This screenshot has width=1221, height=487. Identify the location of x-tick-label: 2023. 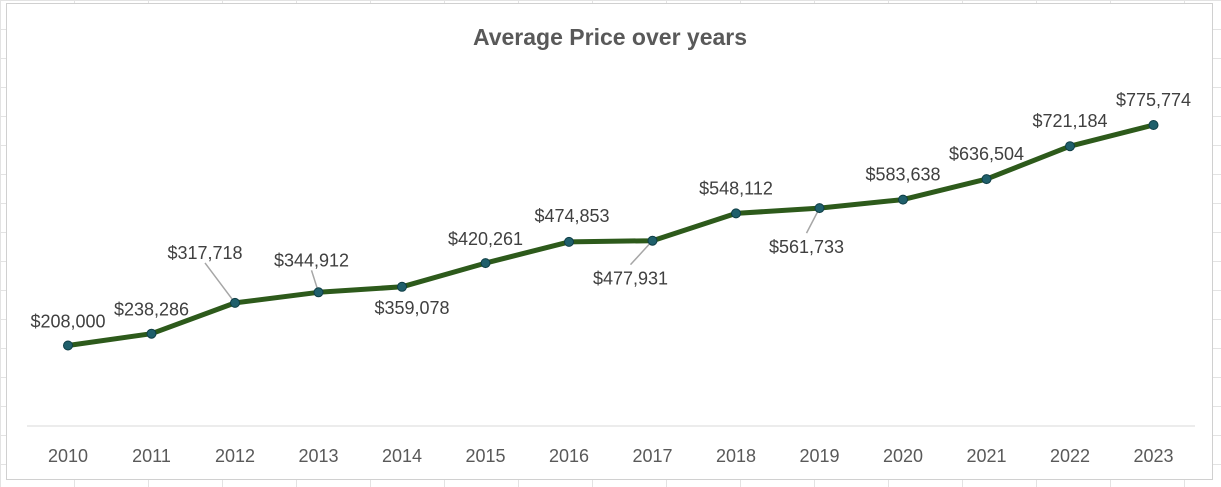
(1153, 456).